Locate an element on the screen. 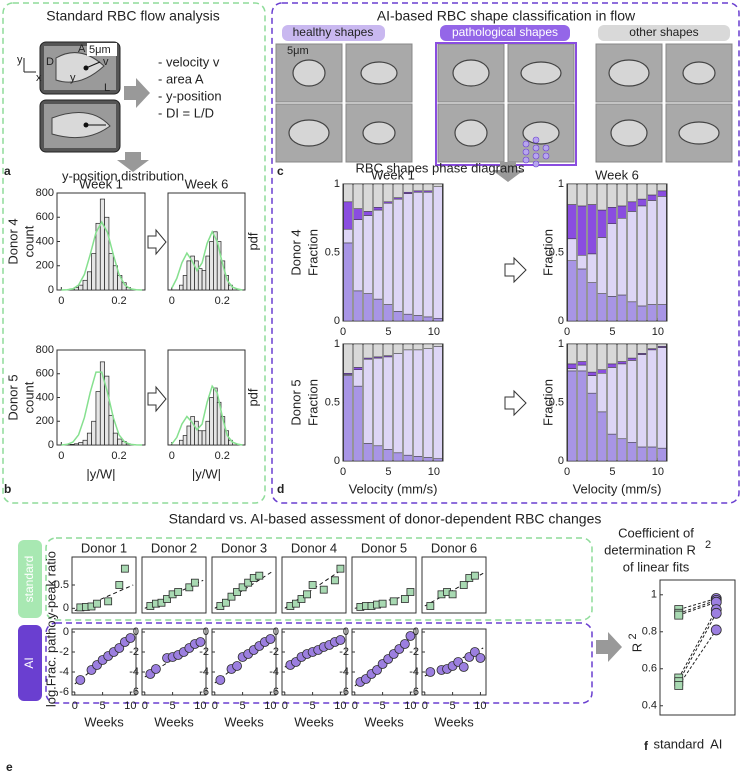  chart-title: Week 1 is located at coordinates (101, 183).